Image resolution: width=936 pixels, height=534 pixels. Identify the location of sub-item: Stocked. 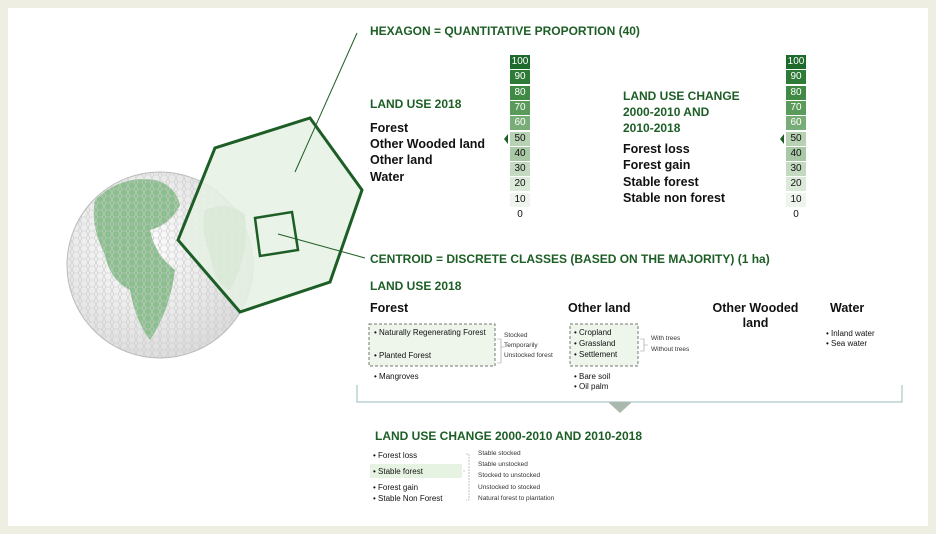
(516, 335).